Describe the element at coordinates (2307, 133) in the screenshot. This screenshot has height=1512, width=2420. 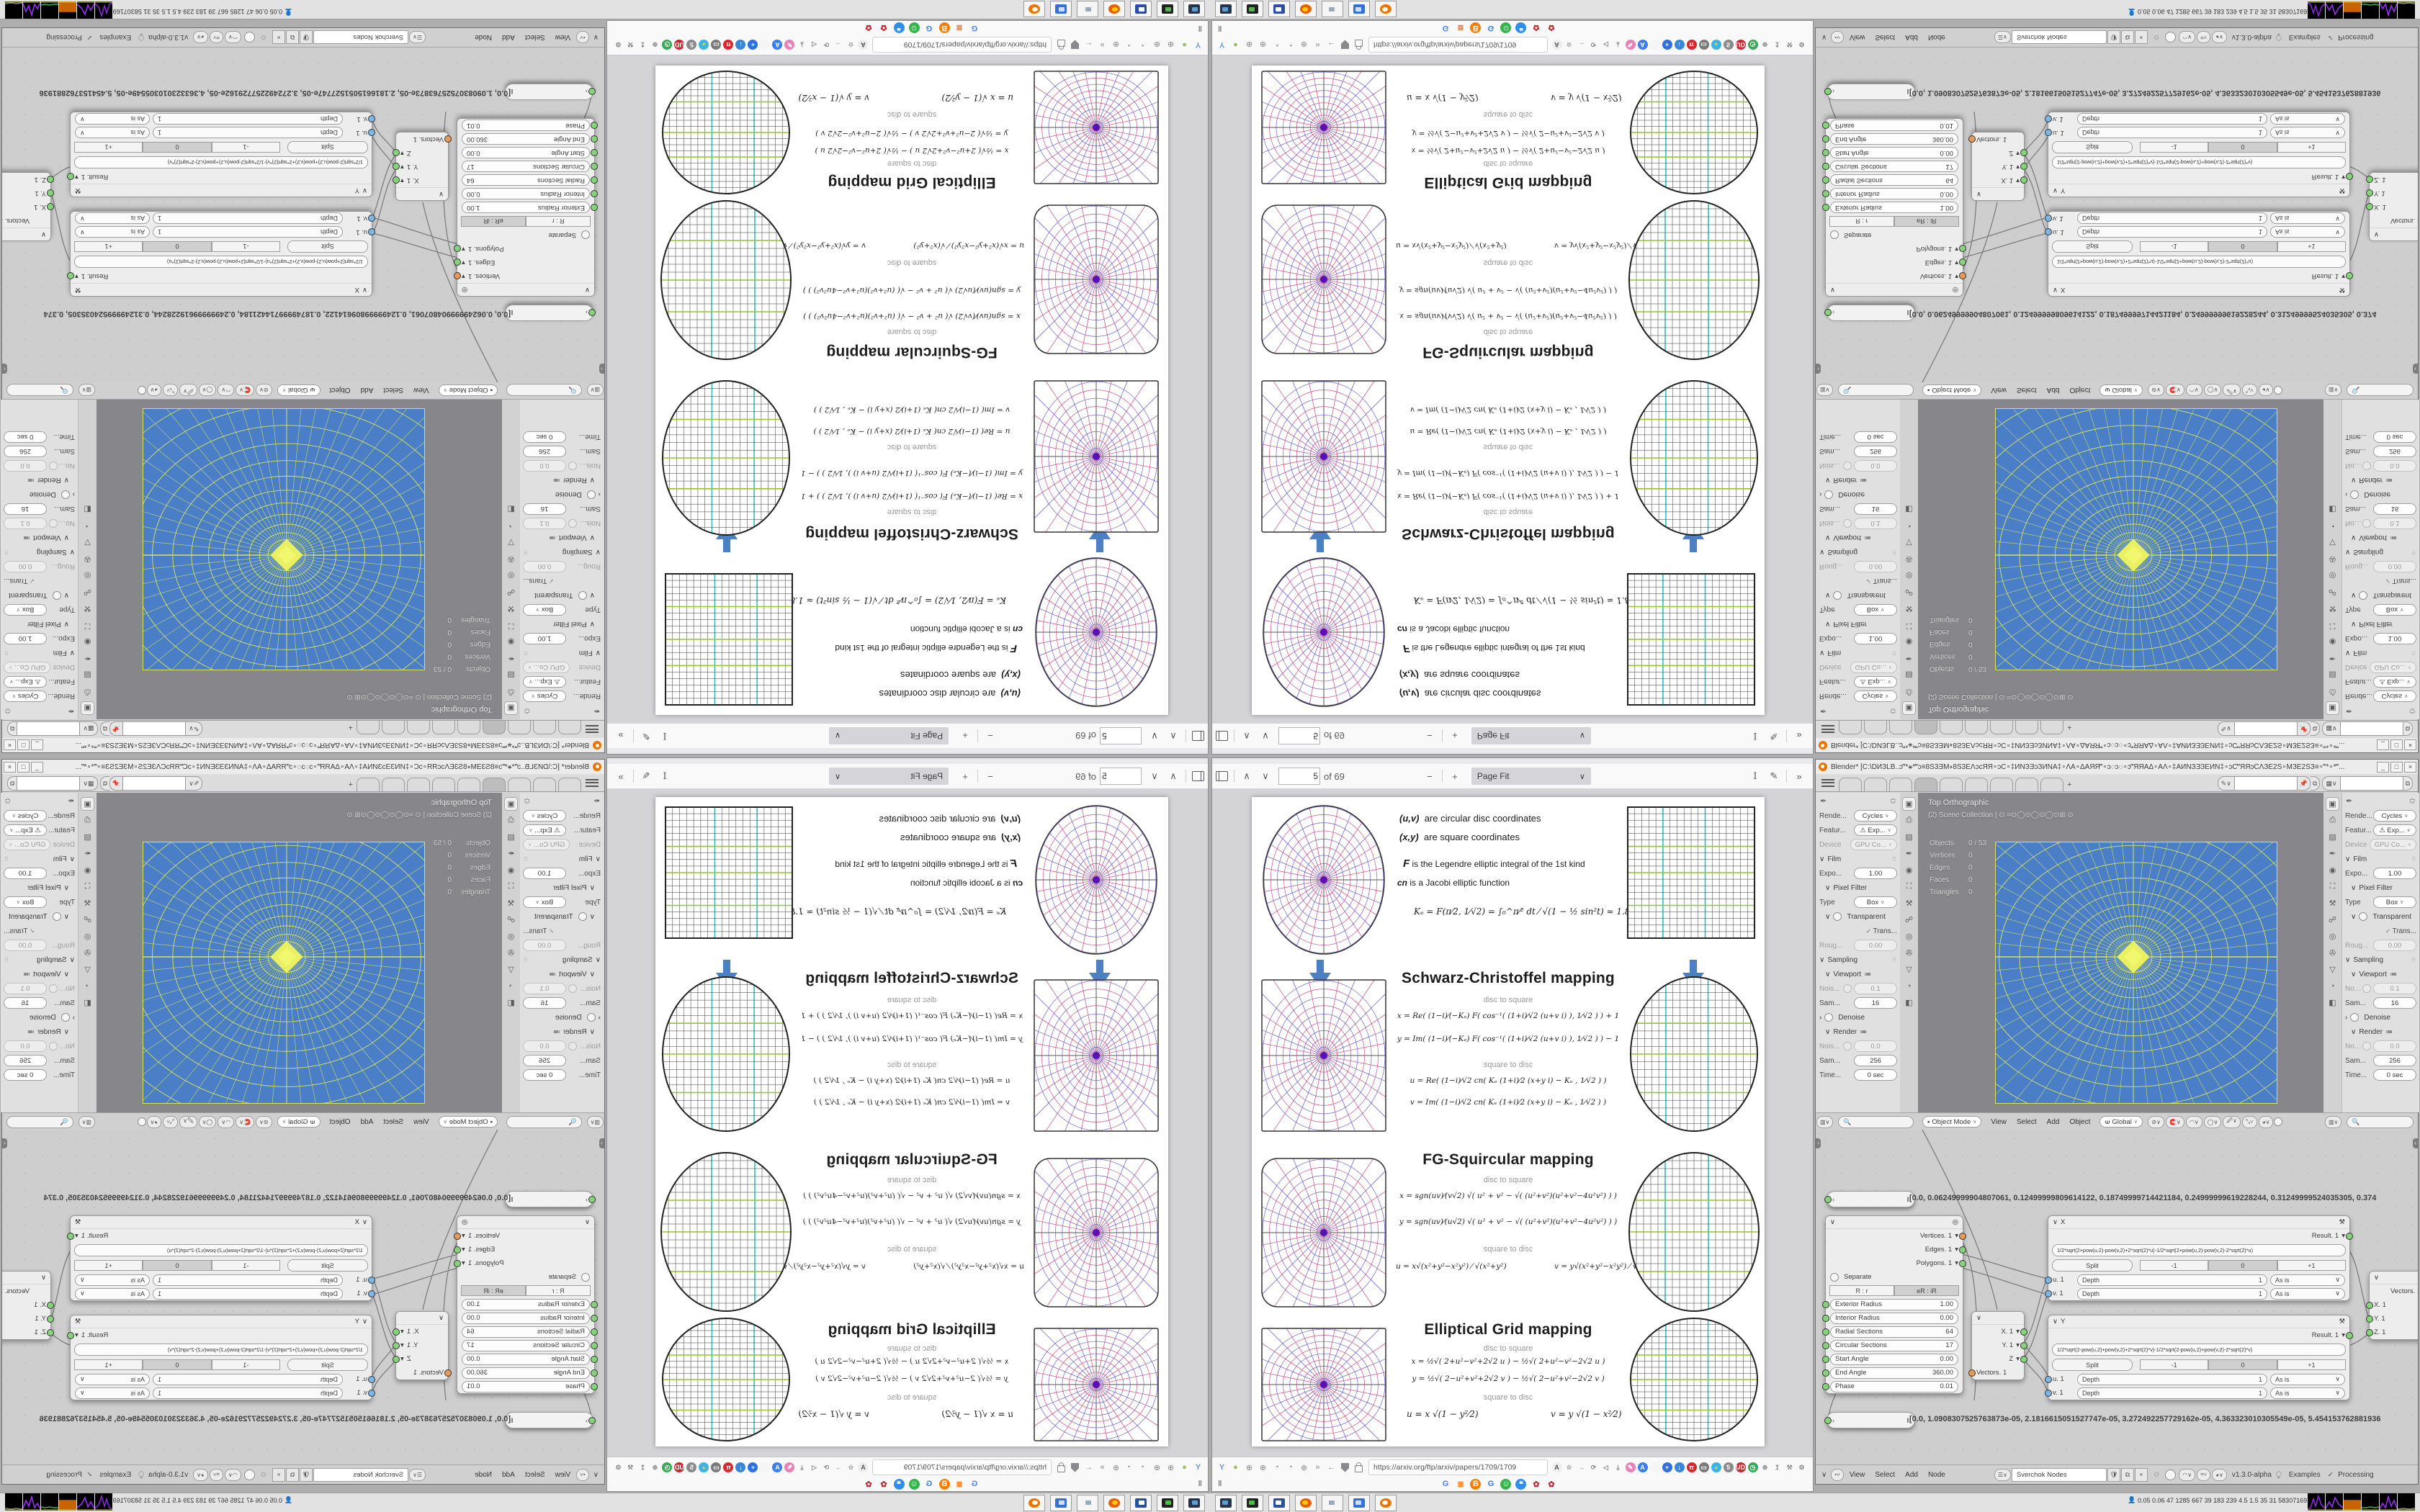
I see `asis-select: As is ∨` at that location.